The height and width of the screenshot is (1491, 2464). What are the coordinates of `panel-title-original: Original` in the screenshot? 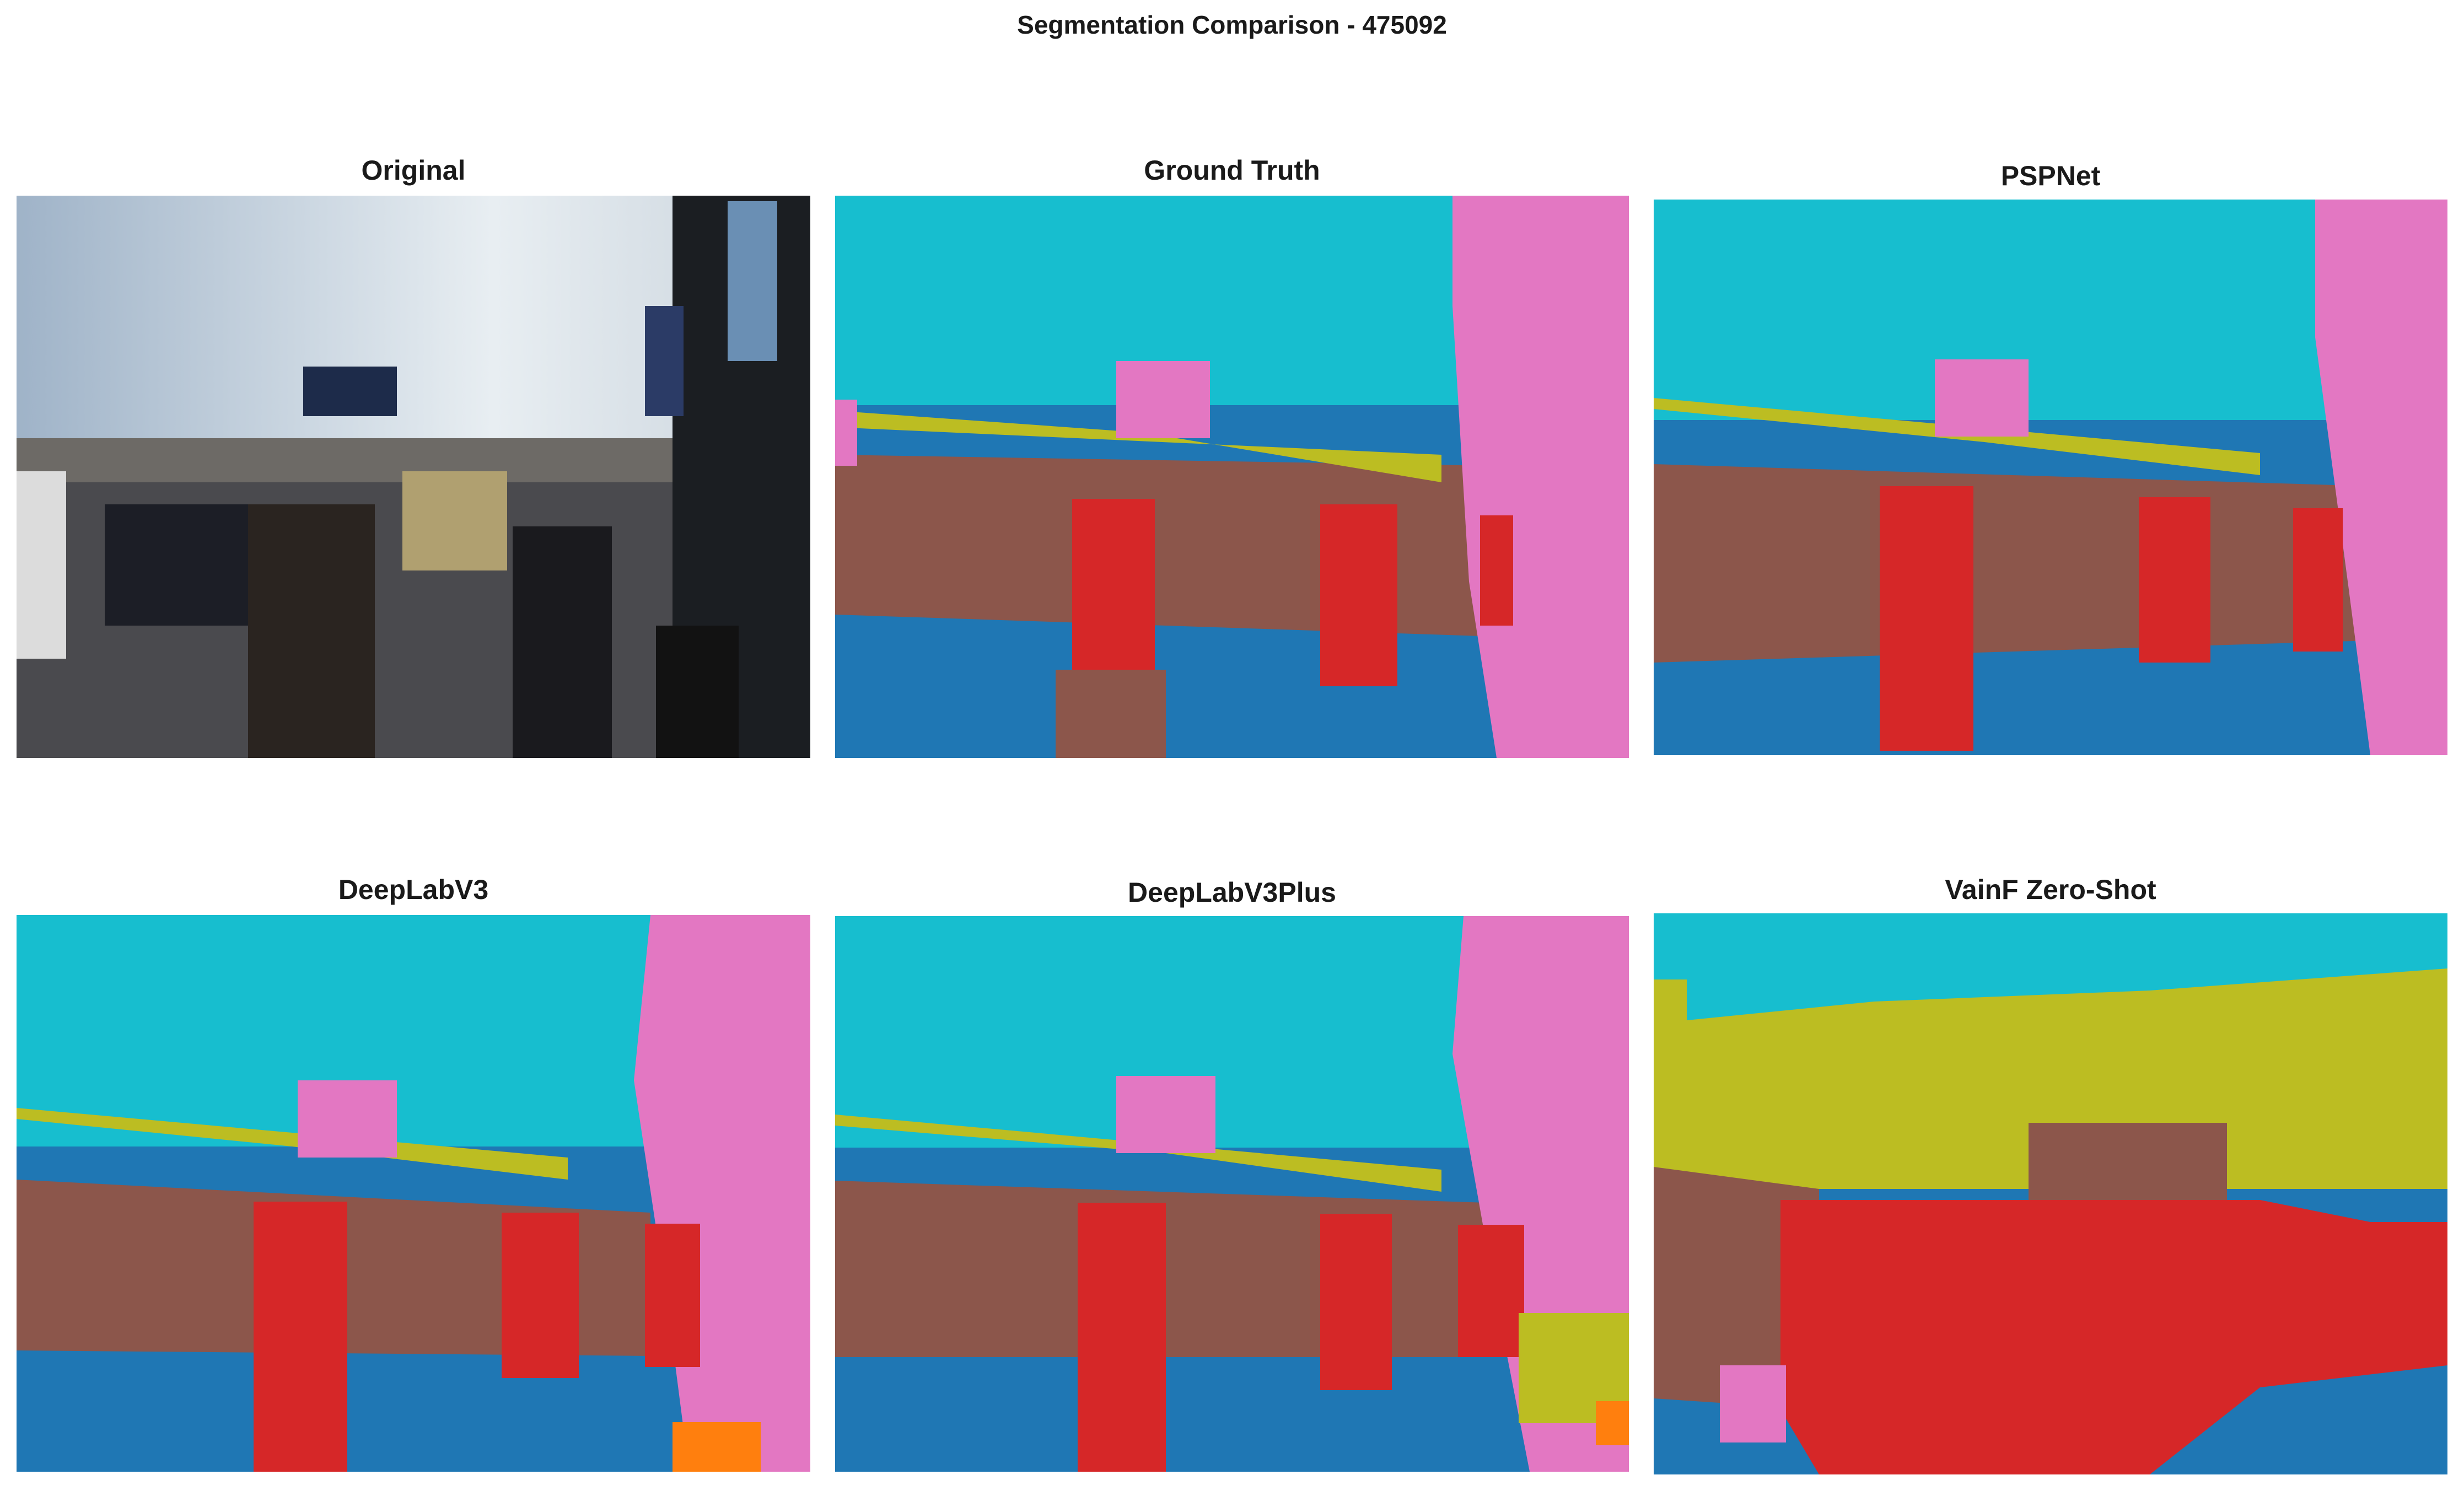 It's located at (414, 170).